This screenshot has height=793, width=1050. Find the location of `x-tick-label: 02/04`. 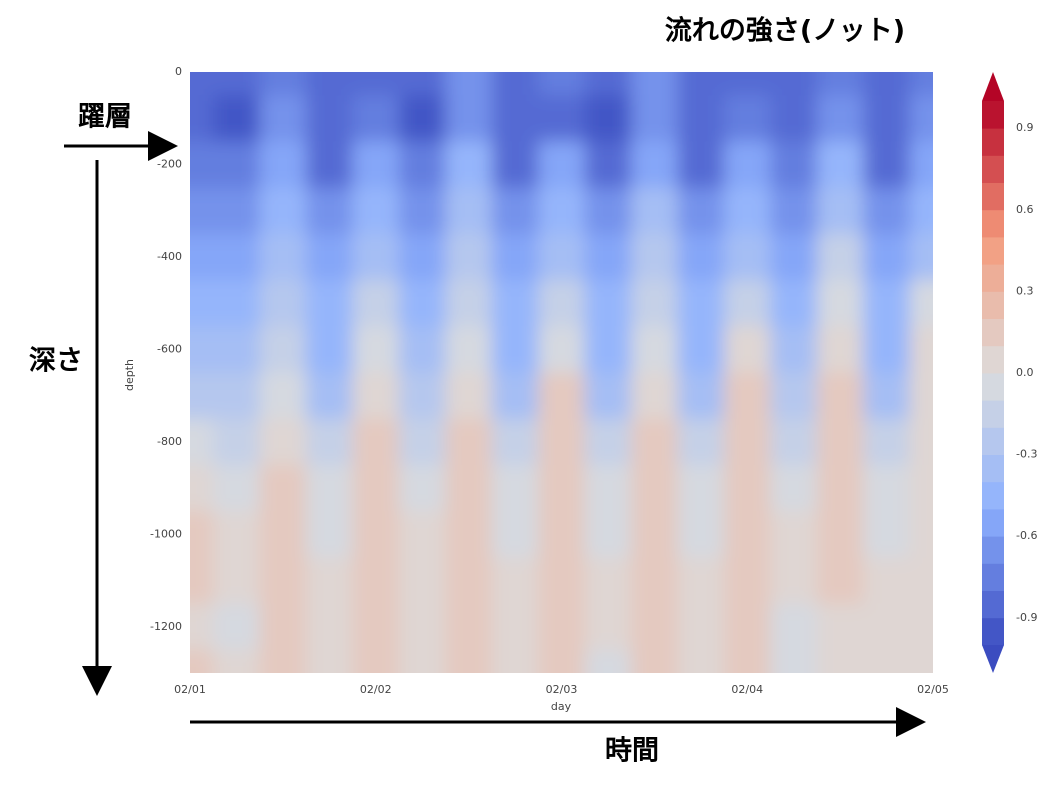

x-tick-label: 02/04 is located at coordinates (747, 689).